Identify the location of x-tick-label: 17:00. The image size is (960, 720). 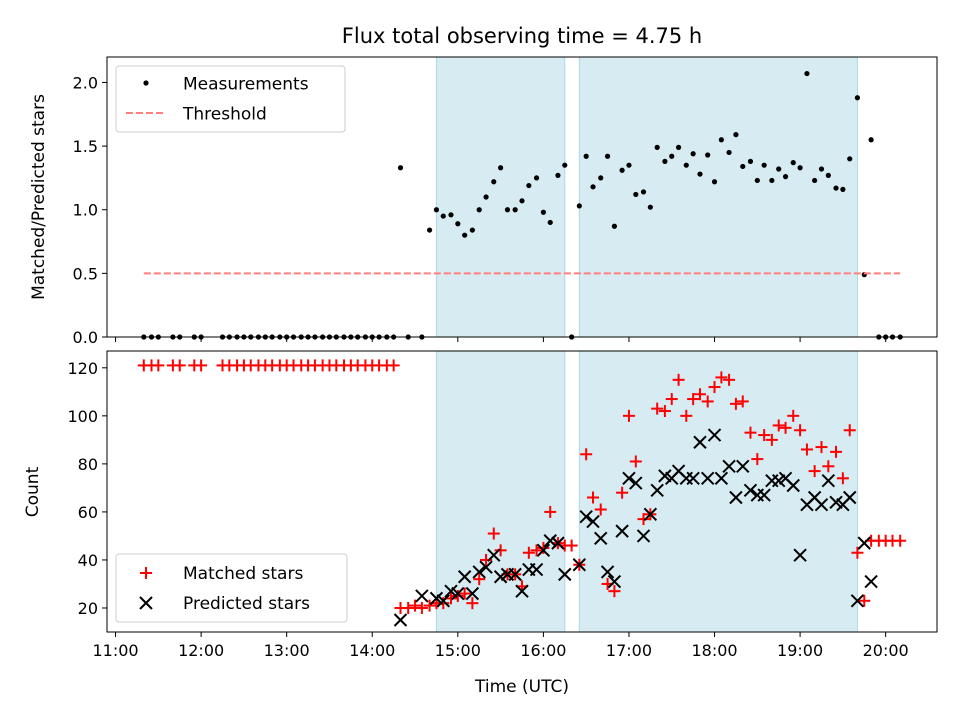
(629, 650).